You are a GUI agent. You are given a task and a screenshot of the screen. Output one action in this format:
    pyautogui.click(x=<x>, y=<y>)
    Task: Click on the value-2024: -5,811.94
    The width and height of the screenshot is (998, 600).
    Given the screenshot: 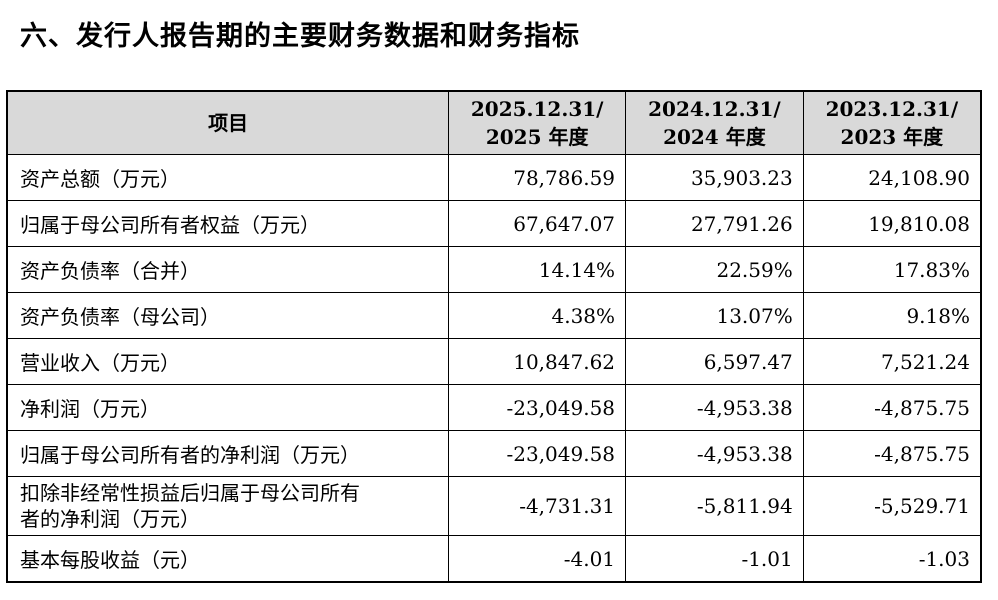 What is the action you would take?
    pyautogui.click(x=714, y=506)
    